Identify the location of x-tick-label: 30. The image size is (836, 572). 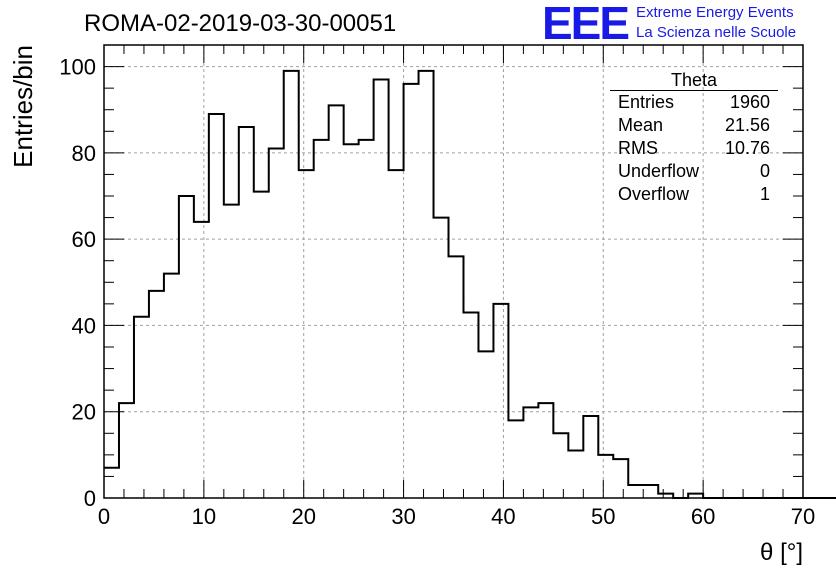
(403, 516).